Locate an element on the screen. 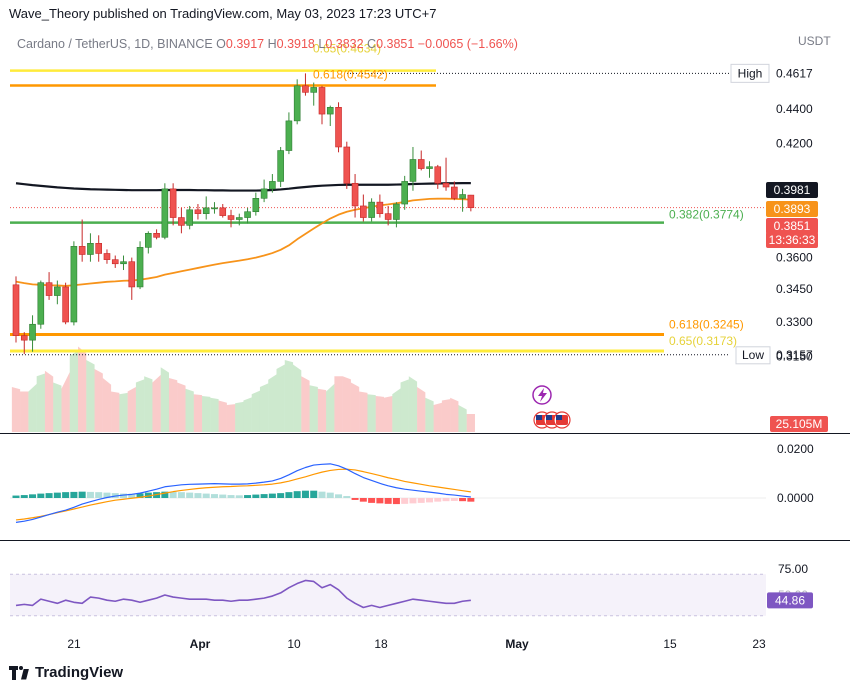 This screenshot has height=691, width=850. volume-tag-label: 25.105M is located at coordinates (799, 424).